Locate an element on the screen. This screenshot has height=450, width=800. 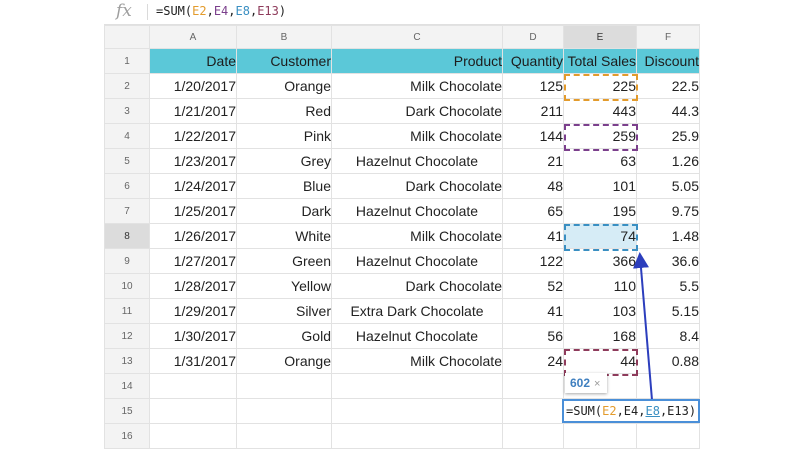
cell-d13: 24 is located at coordinates (533, 361).